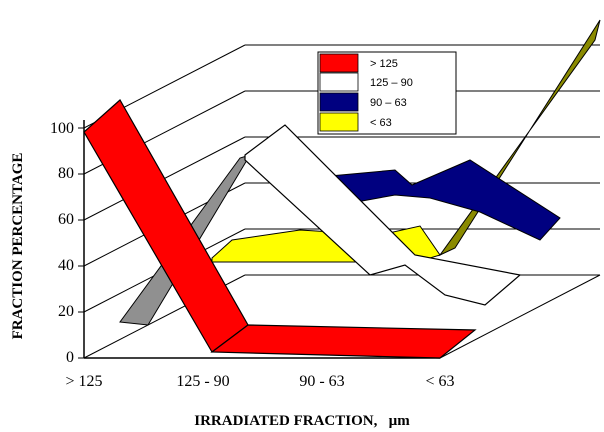 The image size is (604, 432). Describe the element at coordinates (343, 341) in the screenshot. I see `ribbon-gt125-floor` at that location.